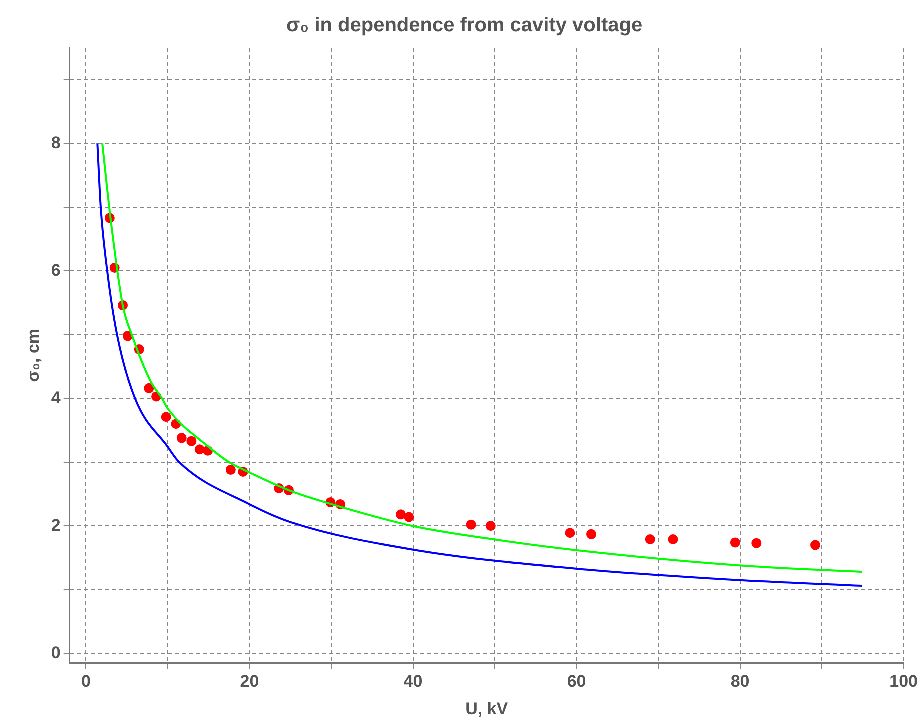 This screenshot has height=728, width=921. What do you see at coordinates (33, 355) in the screenshot?
I see `y-axis-title: σ₀, cm` at bounding box center [33, 355].